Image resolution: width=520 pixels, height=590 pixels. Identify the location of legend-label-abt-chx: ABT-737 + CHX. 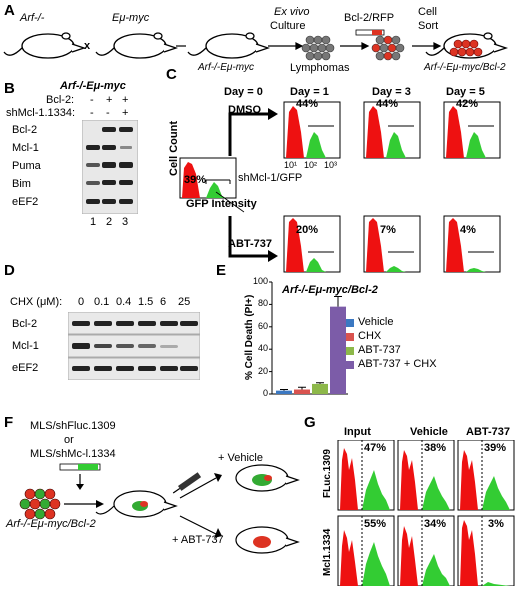
(397, 364).